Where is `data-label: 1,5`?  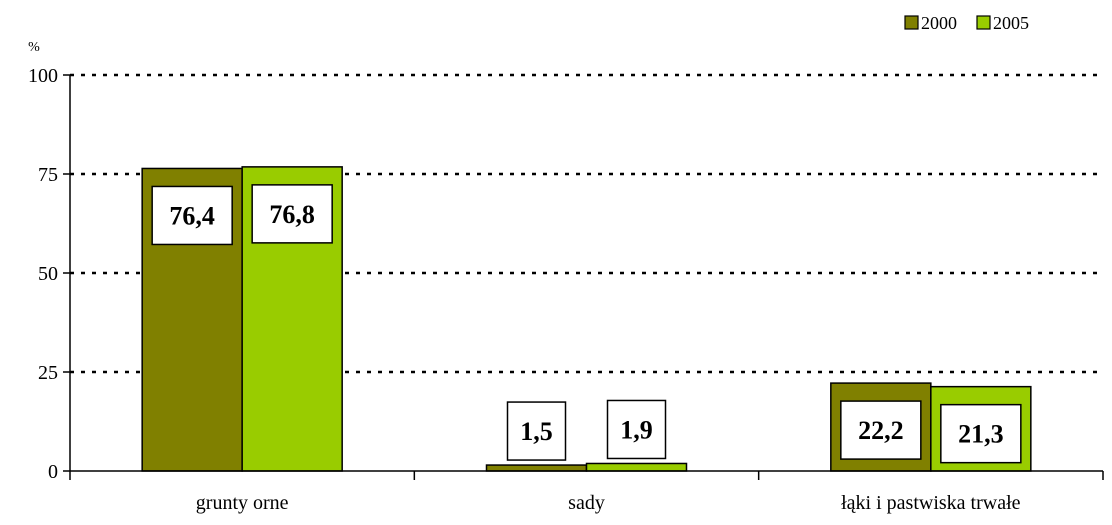
data-label: 1,5 is located at coordinates (536, 431).